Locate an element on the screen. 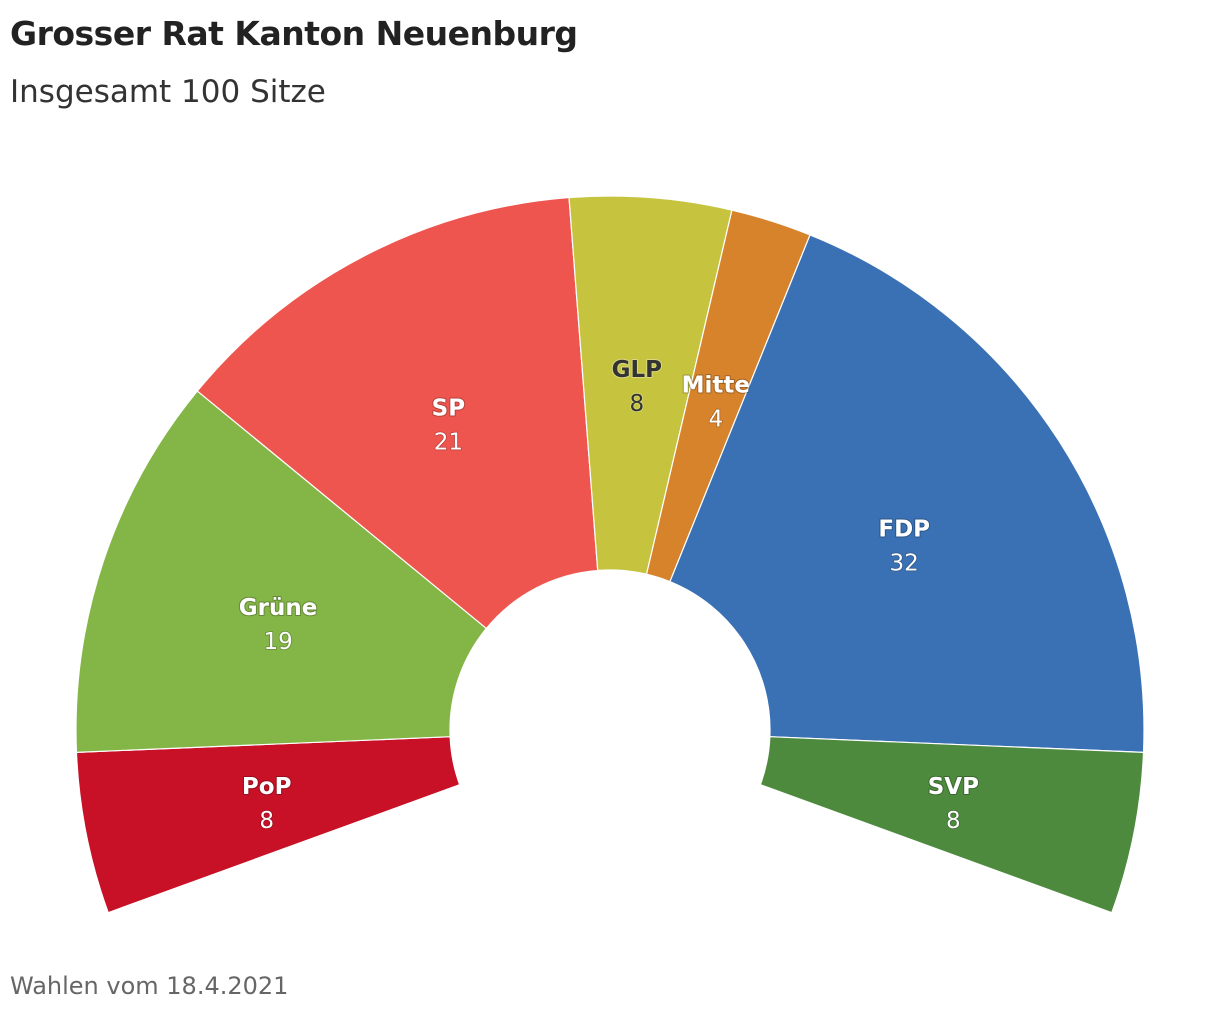 The height and width of the screenshot is (1020, 1220). label-value-fdp: 32 is located at coordinates (904, 563).